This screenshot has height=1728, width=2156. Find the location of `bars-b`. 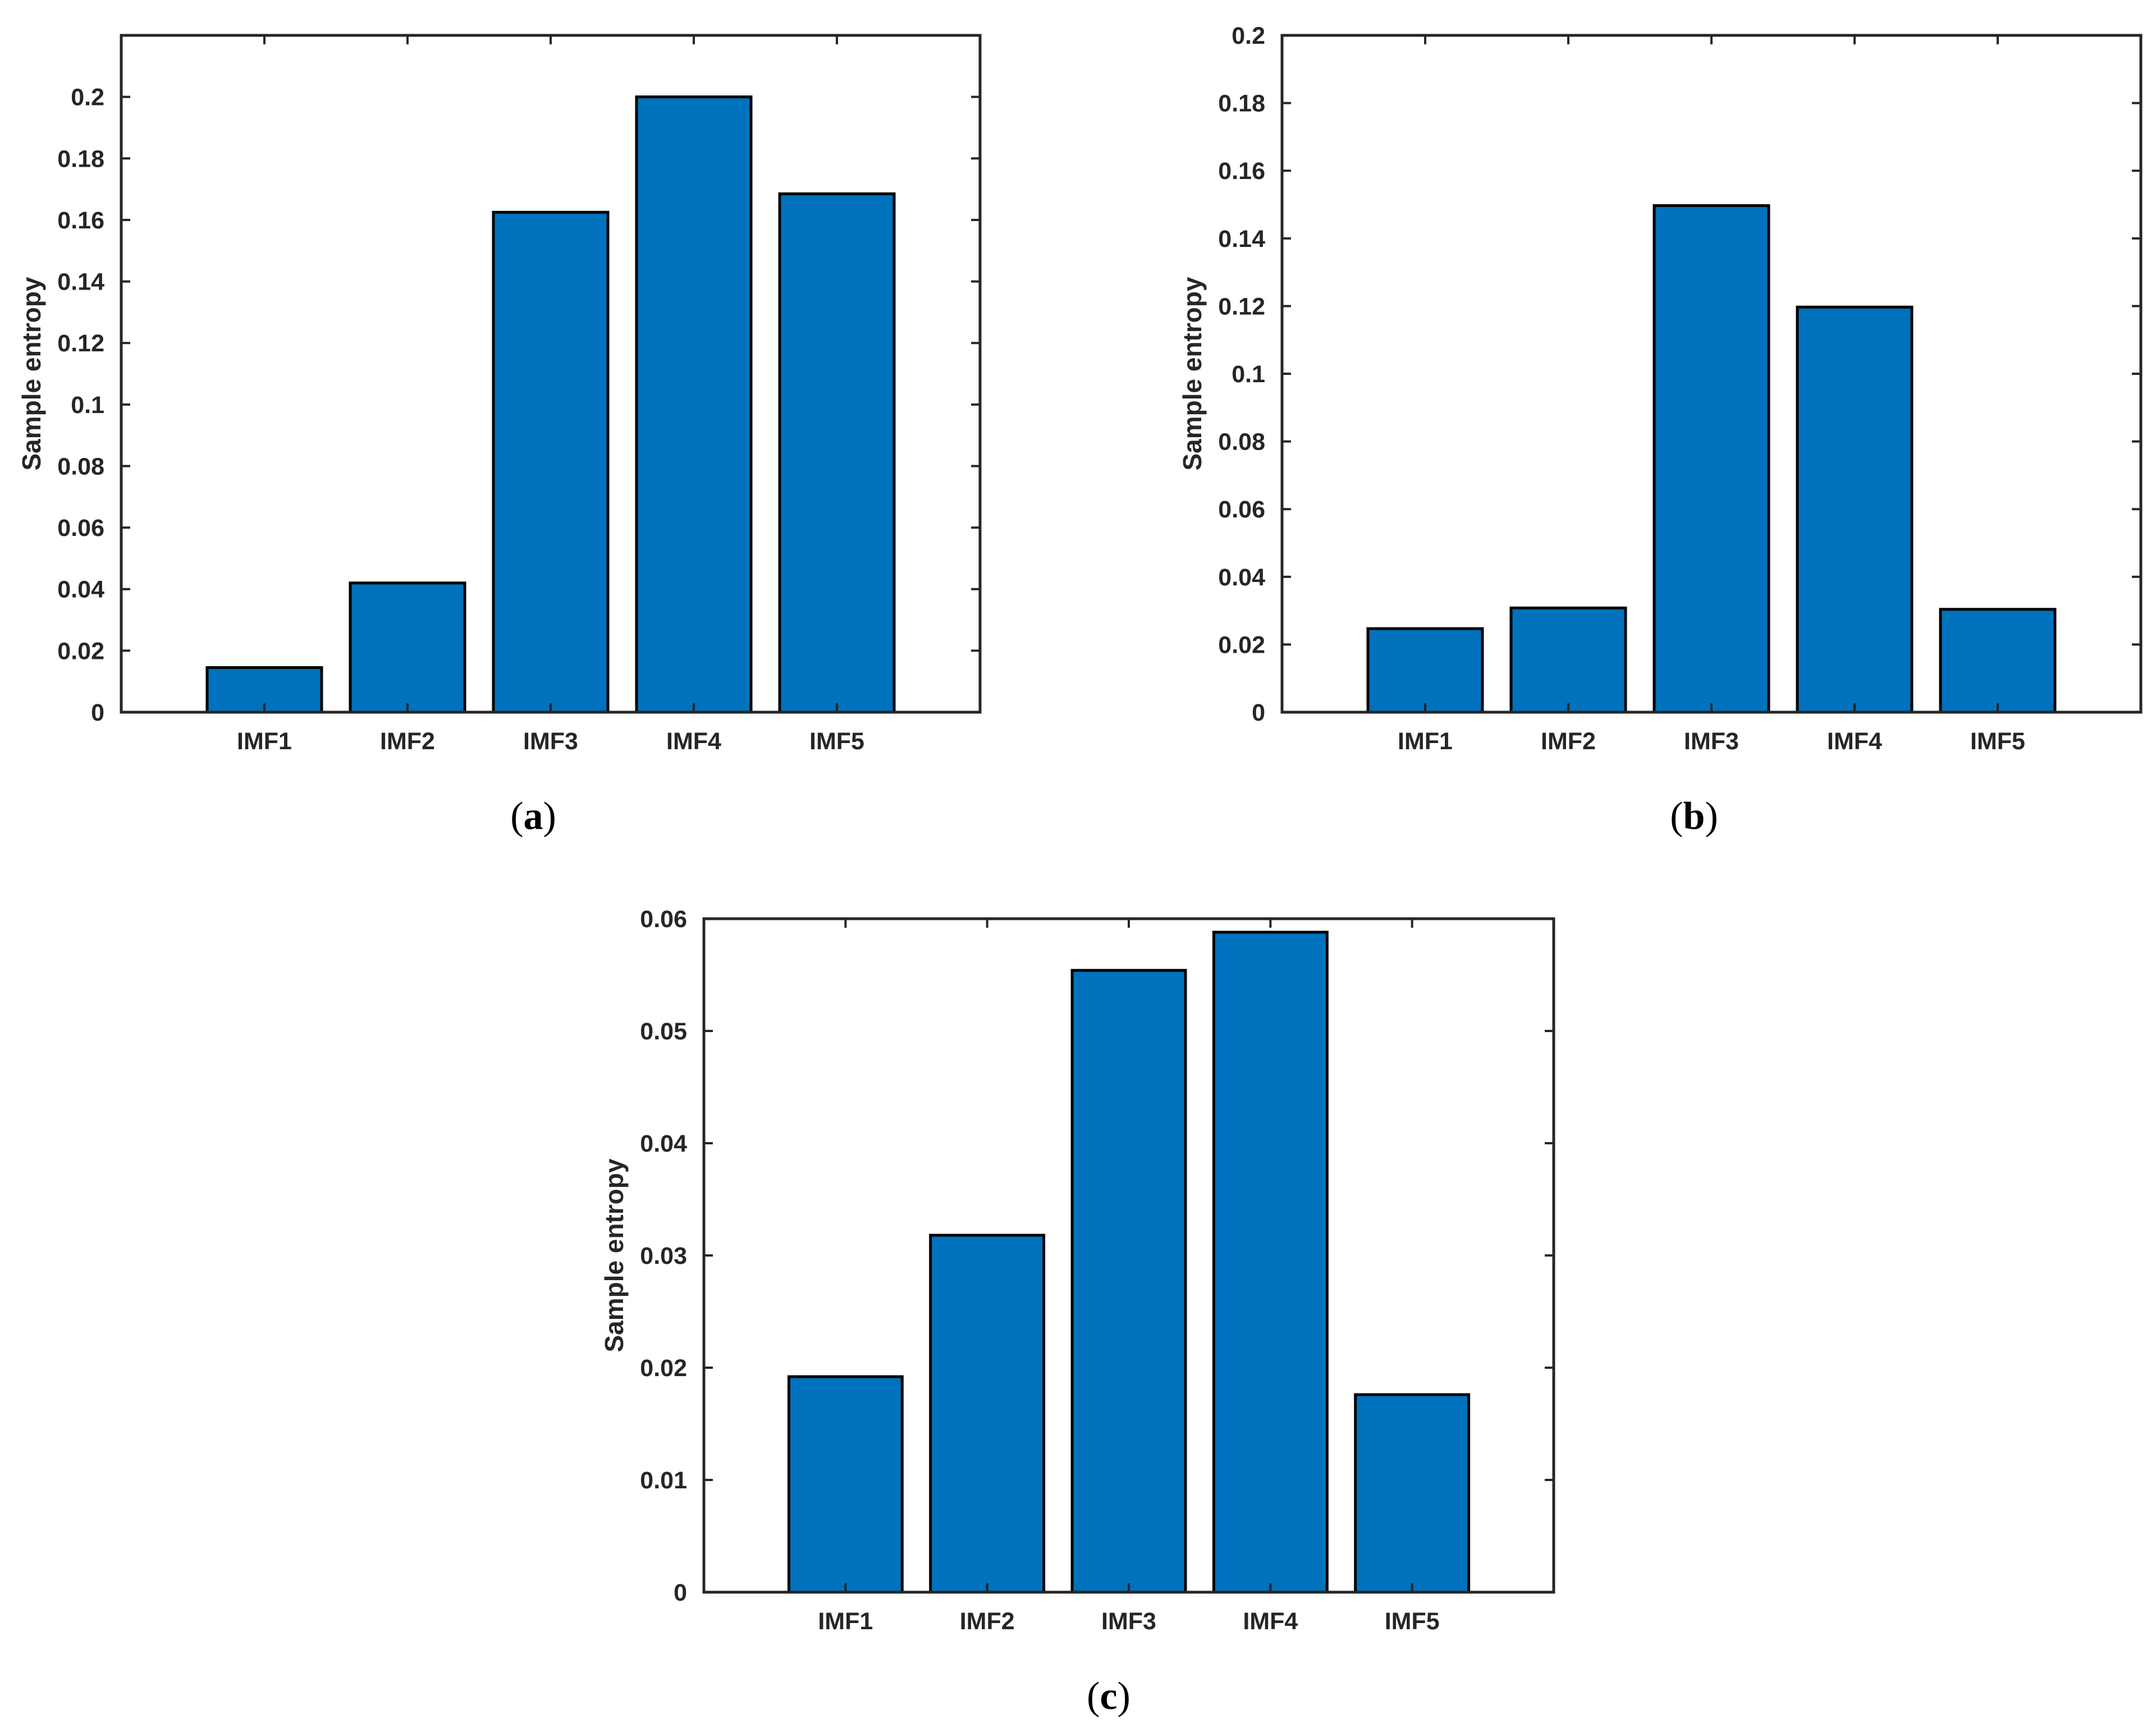

bars-b is located at coordinates (1711, 459).